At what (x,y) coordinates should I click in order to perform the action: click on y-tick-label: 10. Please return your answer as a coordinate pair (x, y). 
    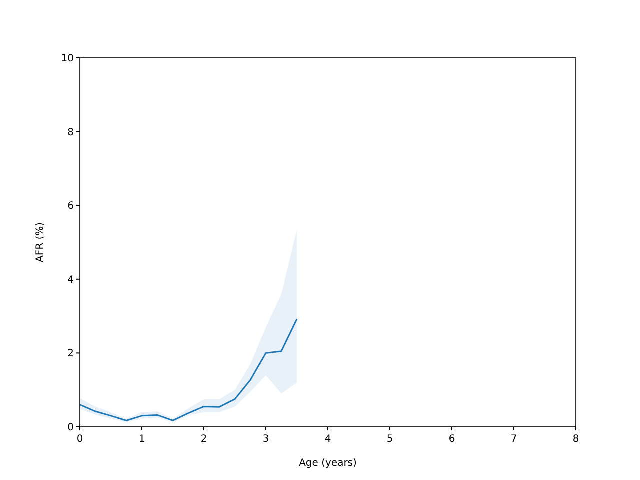
    Looking at the image, I should click on (67, 59).